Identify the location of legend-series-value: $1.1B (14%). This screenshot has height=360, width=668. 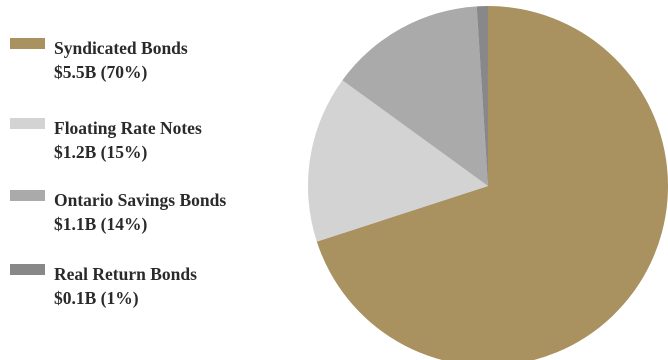
(101, 224).